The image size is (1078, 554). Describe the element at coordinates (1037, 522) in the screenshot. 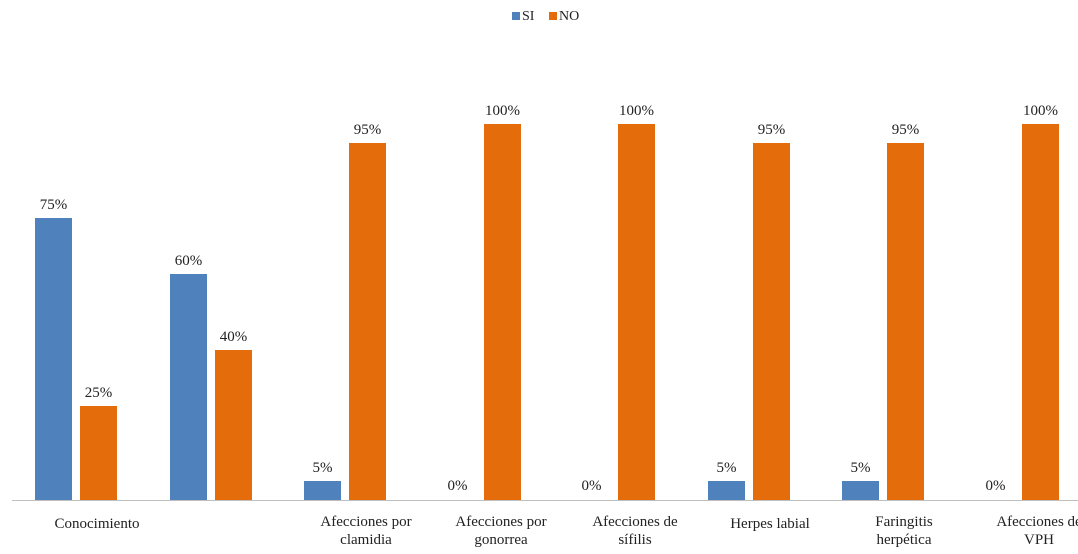

I see `x-tick-label-7-line-0: Afecciones de` at that location.